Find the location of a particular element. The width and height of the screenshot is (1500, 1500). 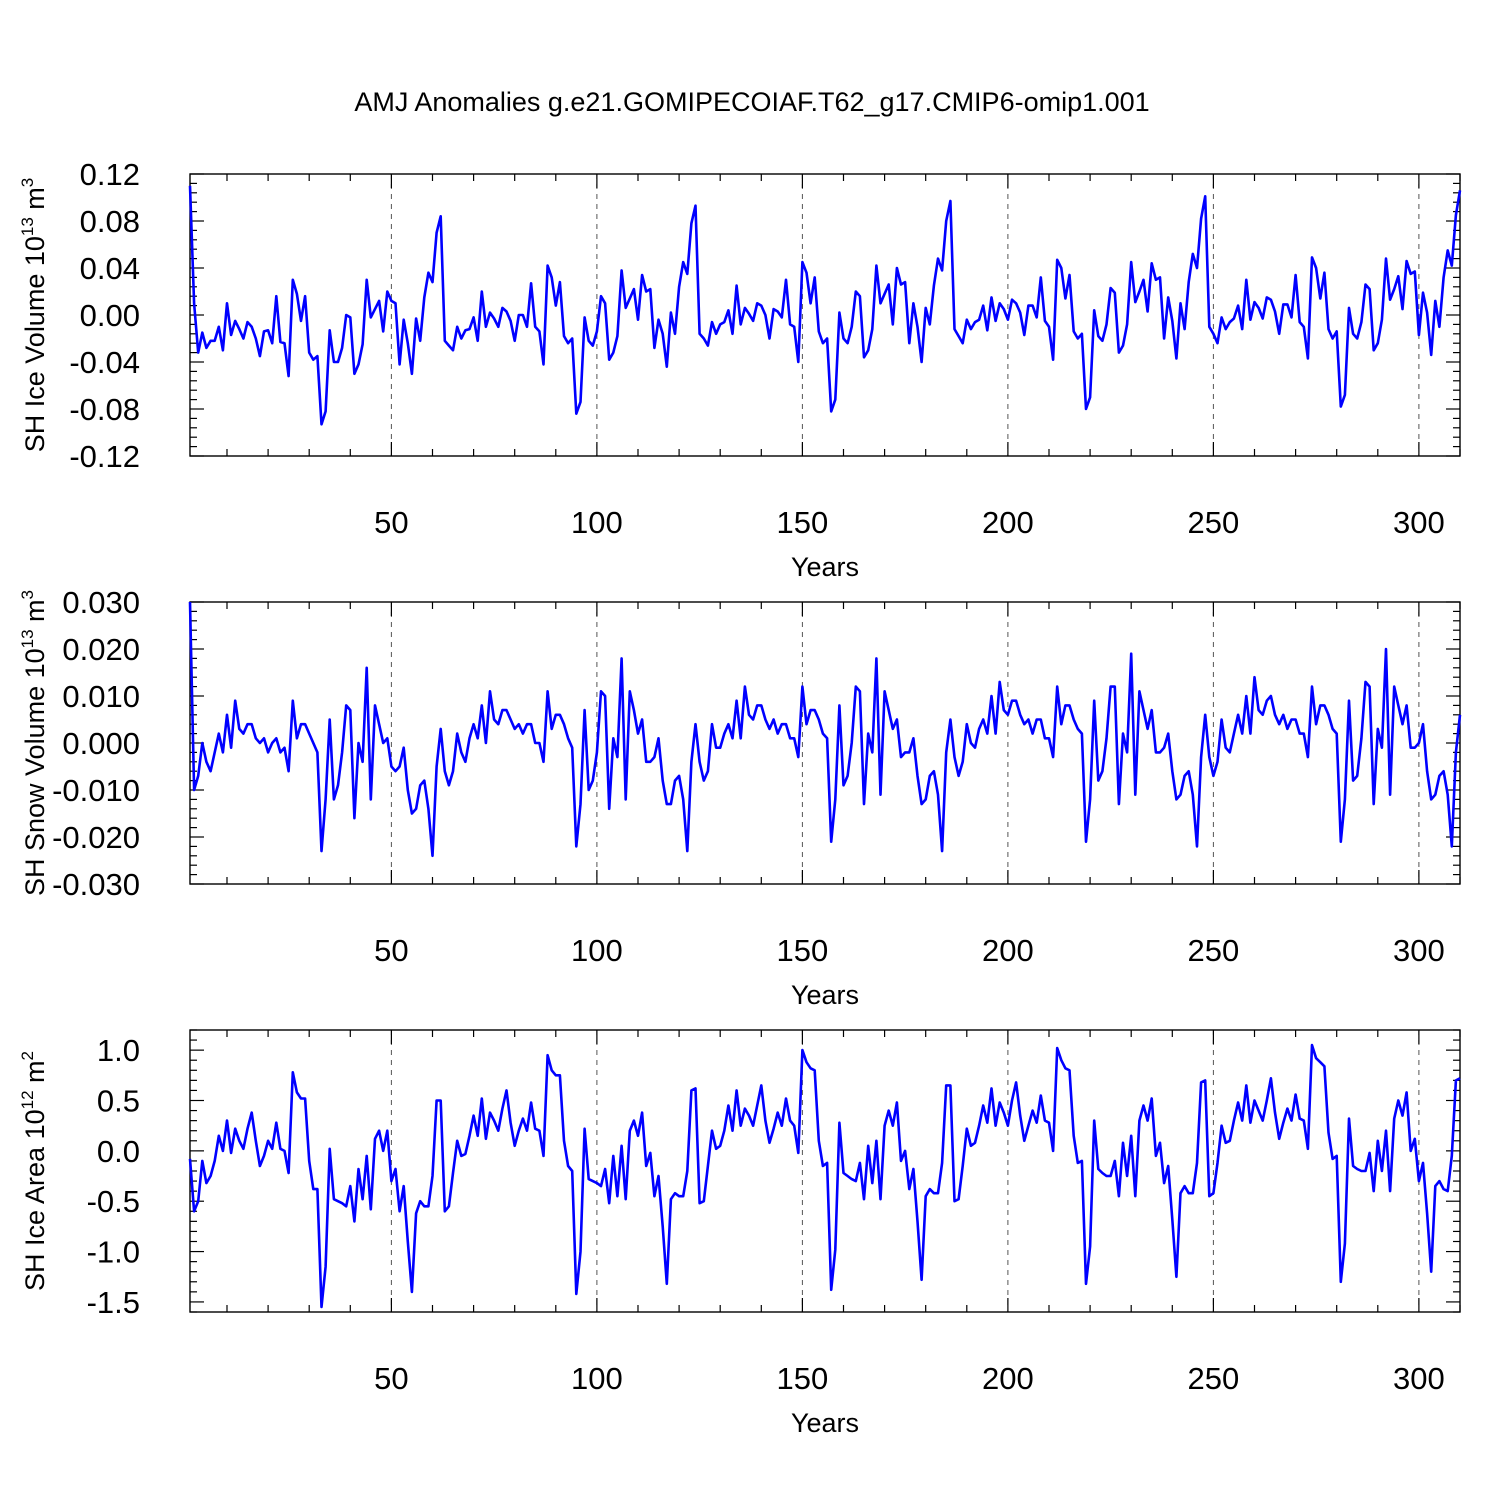

y-axis-label: SH Snow Volume 1013 m3 is located at coordinates (34, 743).